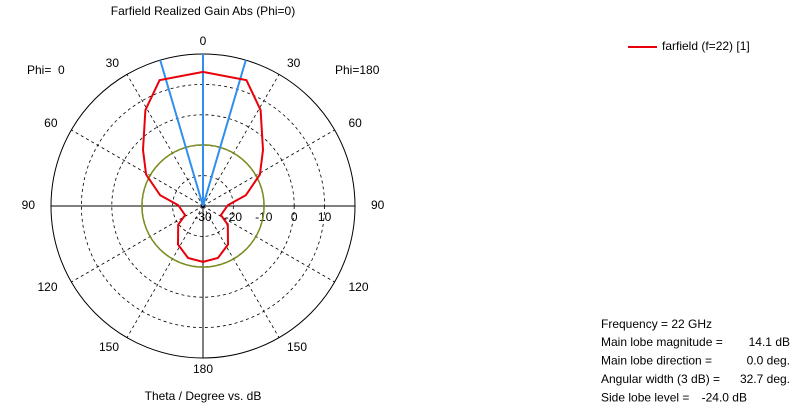  Describe the element at coordinates (264, 217) in the screenshot. I see `r-tick-label: -10` at that location.